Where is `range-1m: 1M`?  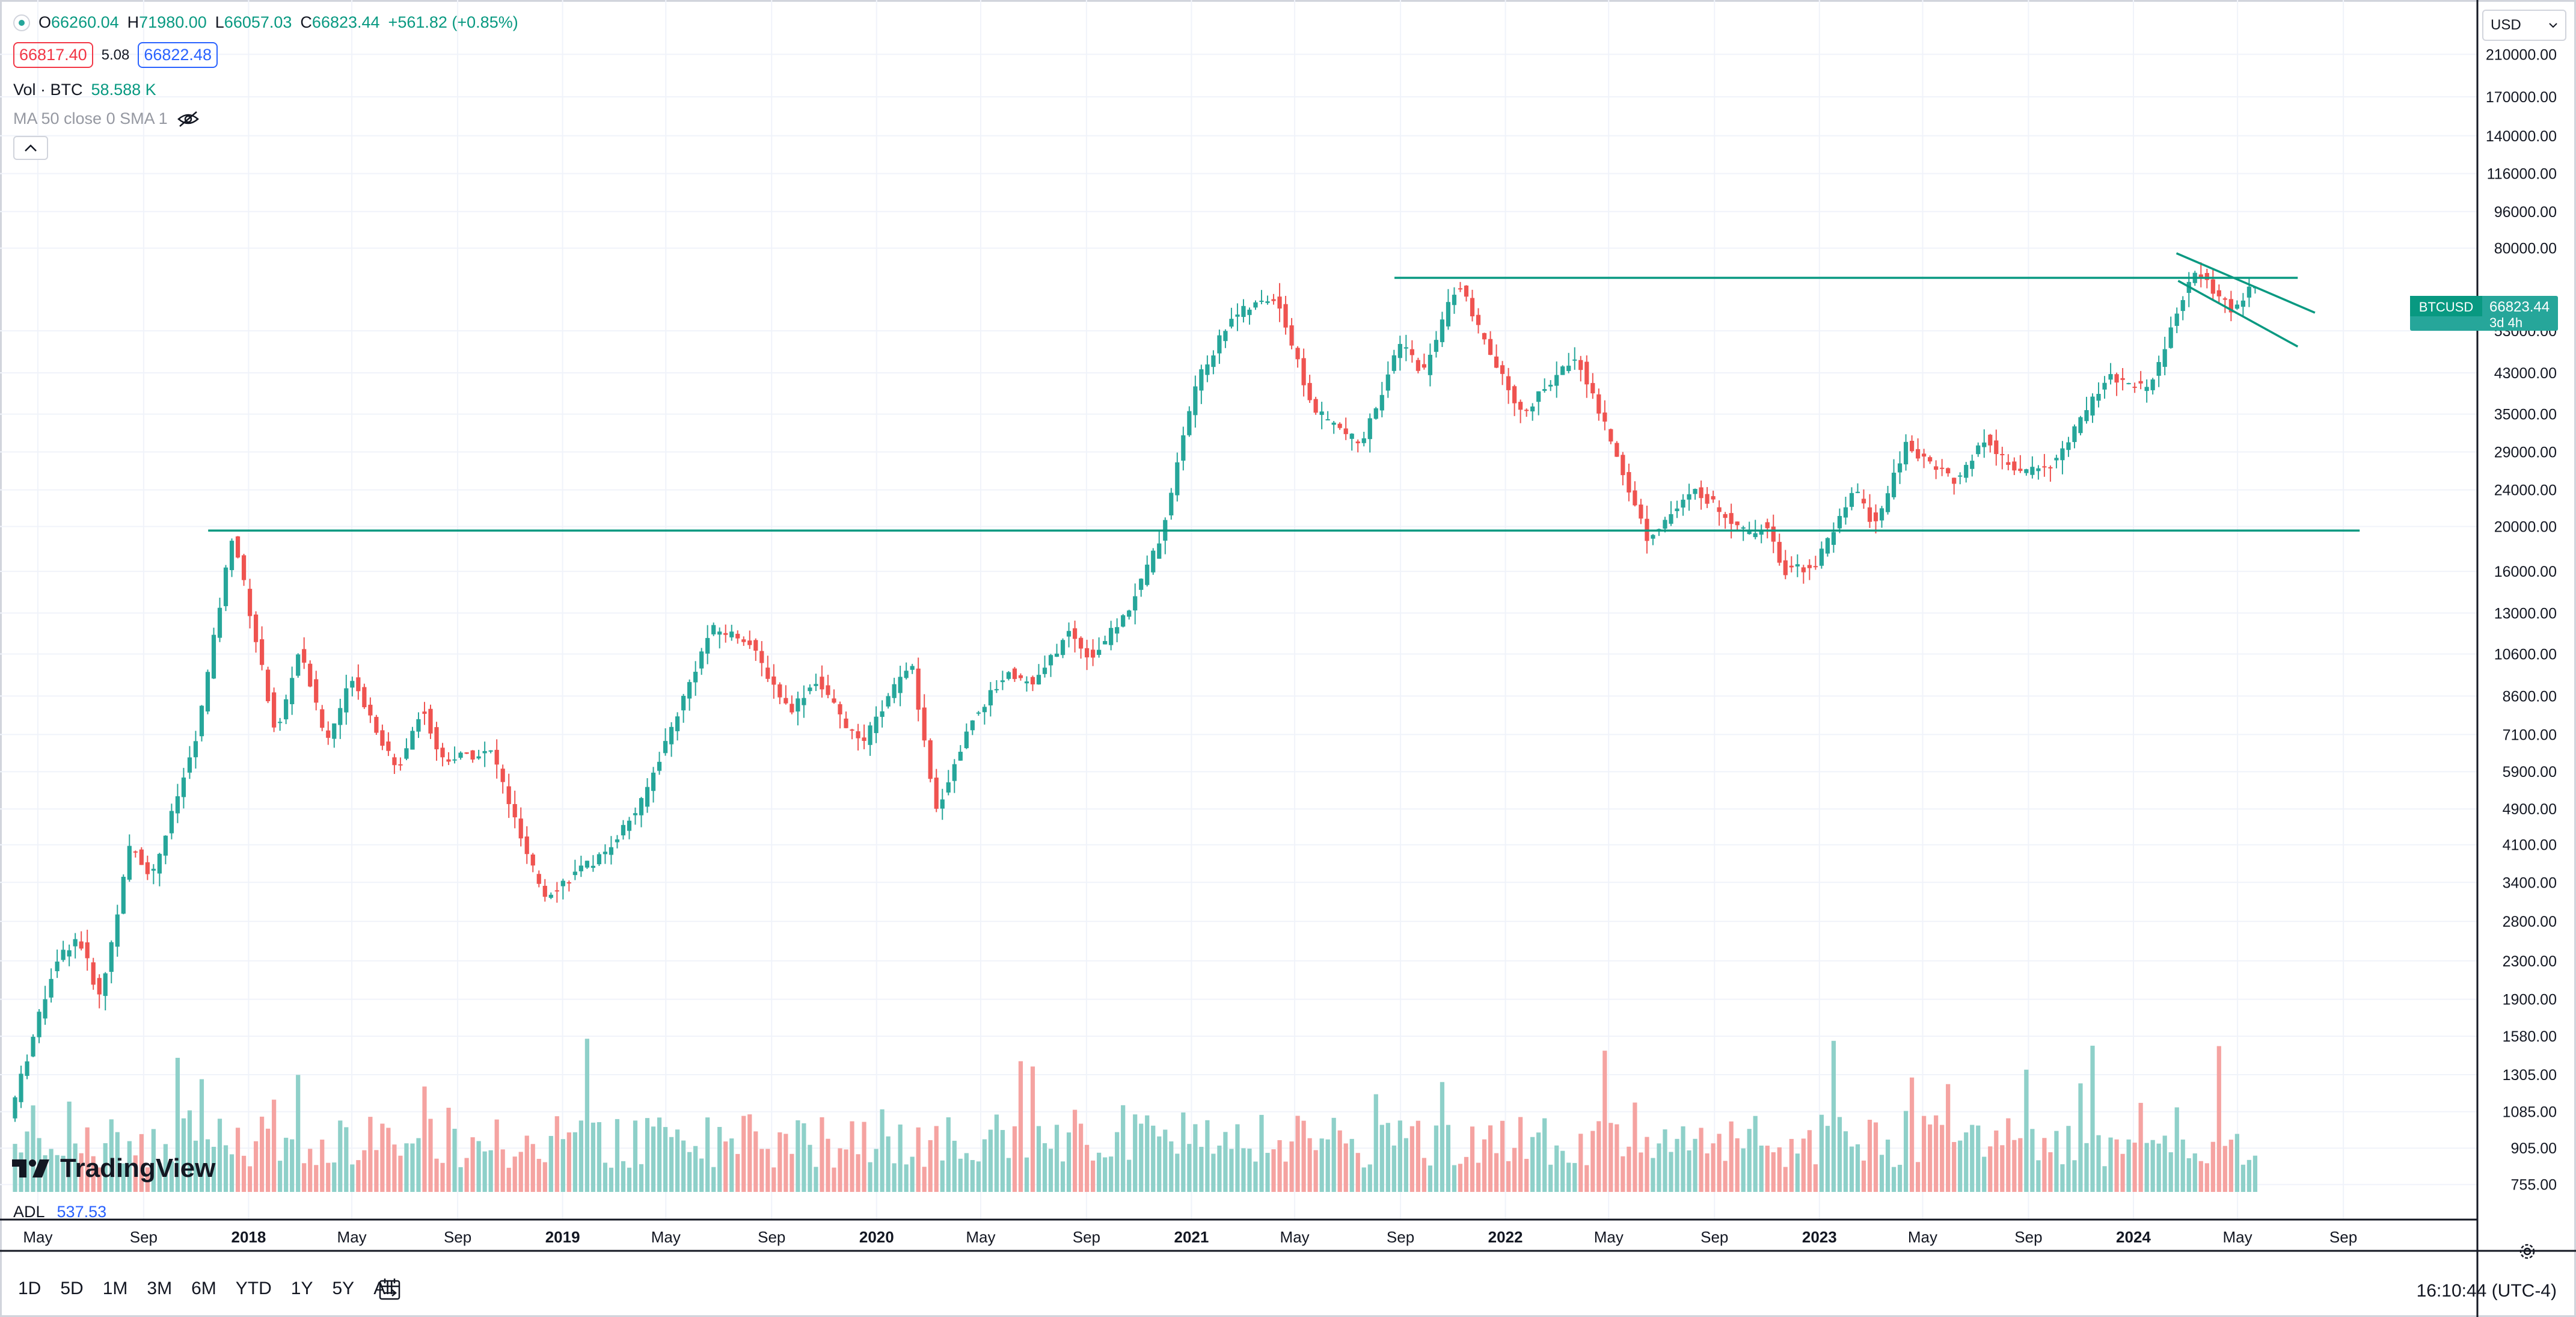
range-1m: 1M is located at coordinates (115, 1288).